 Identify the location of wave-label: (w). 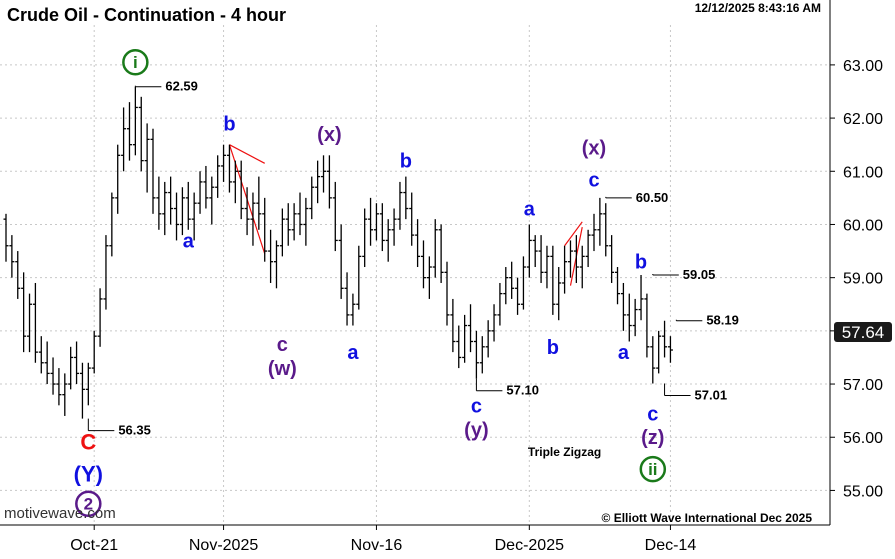
(282, 369).